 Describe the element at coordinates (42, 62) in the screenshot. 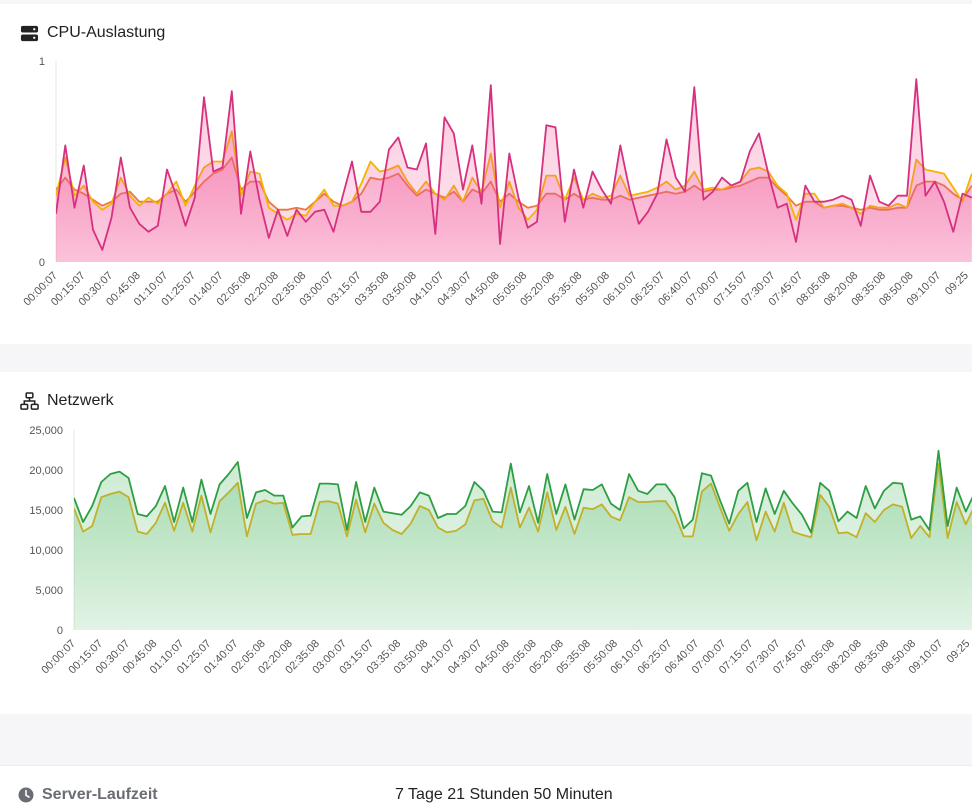

I see `y-tick-label: 1` at that location.